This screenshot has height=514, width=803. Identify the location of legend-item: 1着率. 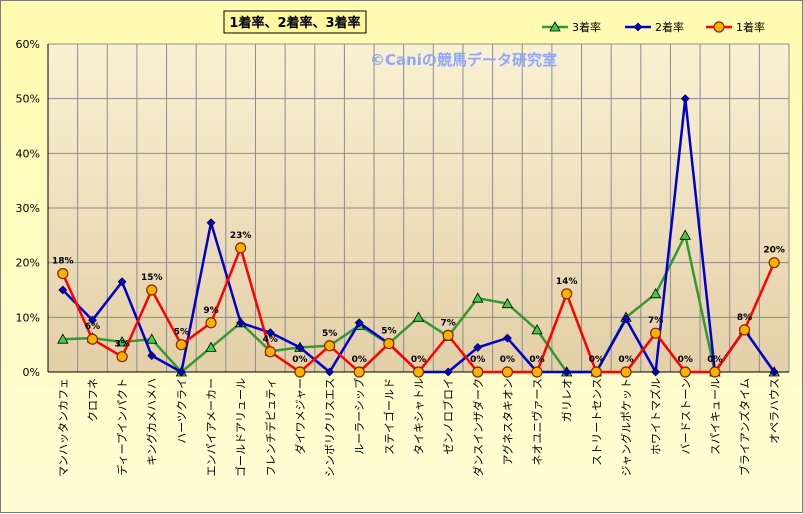
(735, 27).